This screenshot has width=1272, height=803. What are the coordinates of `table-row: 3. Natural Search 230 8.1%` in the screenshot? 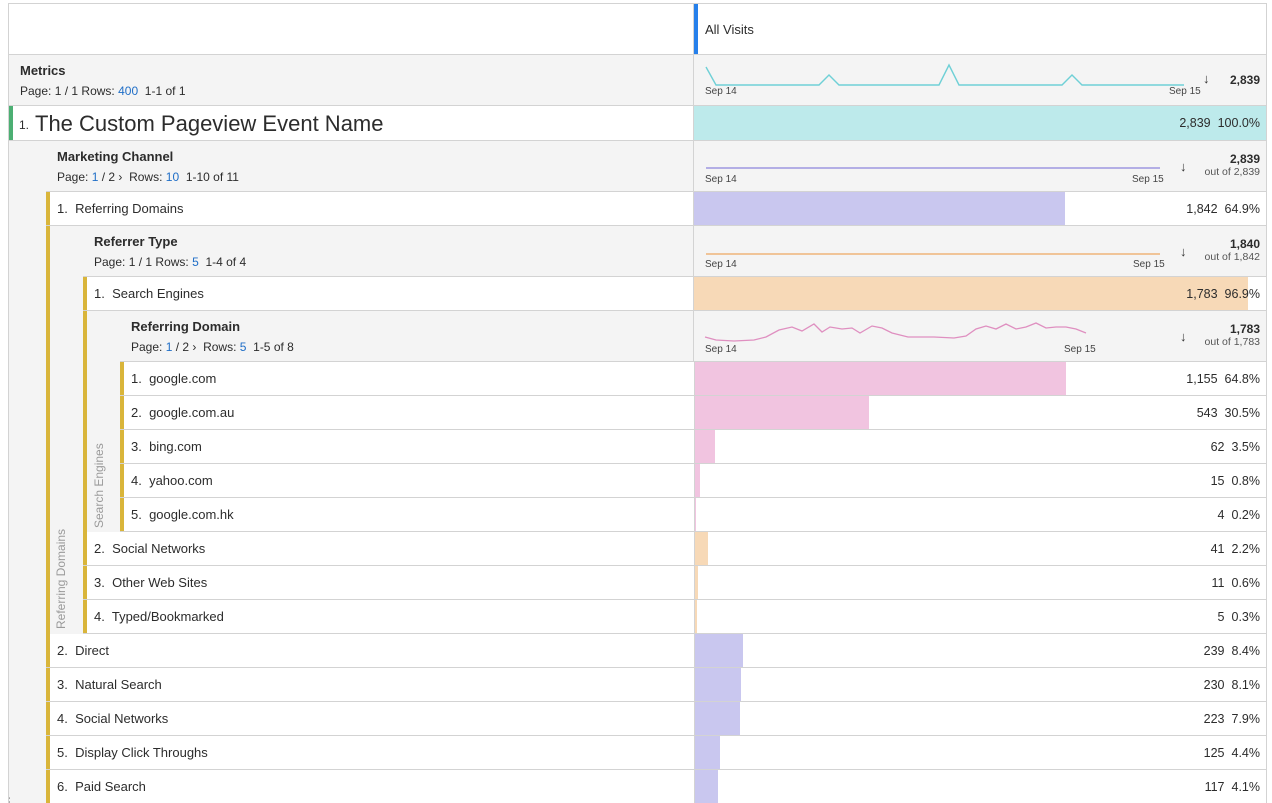 It's located at (656, 685).